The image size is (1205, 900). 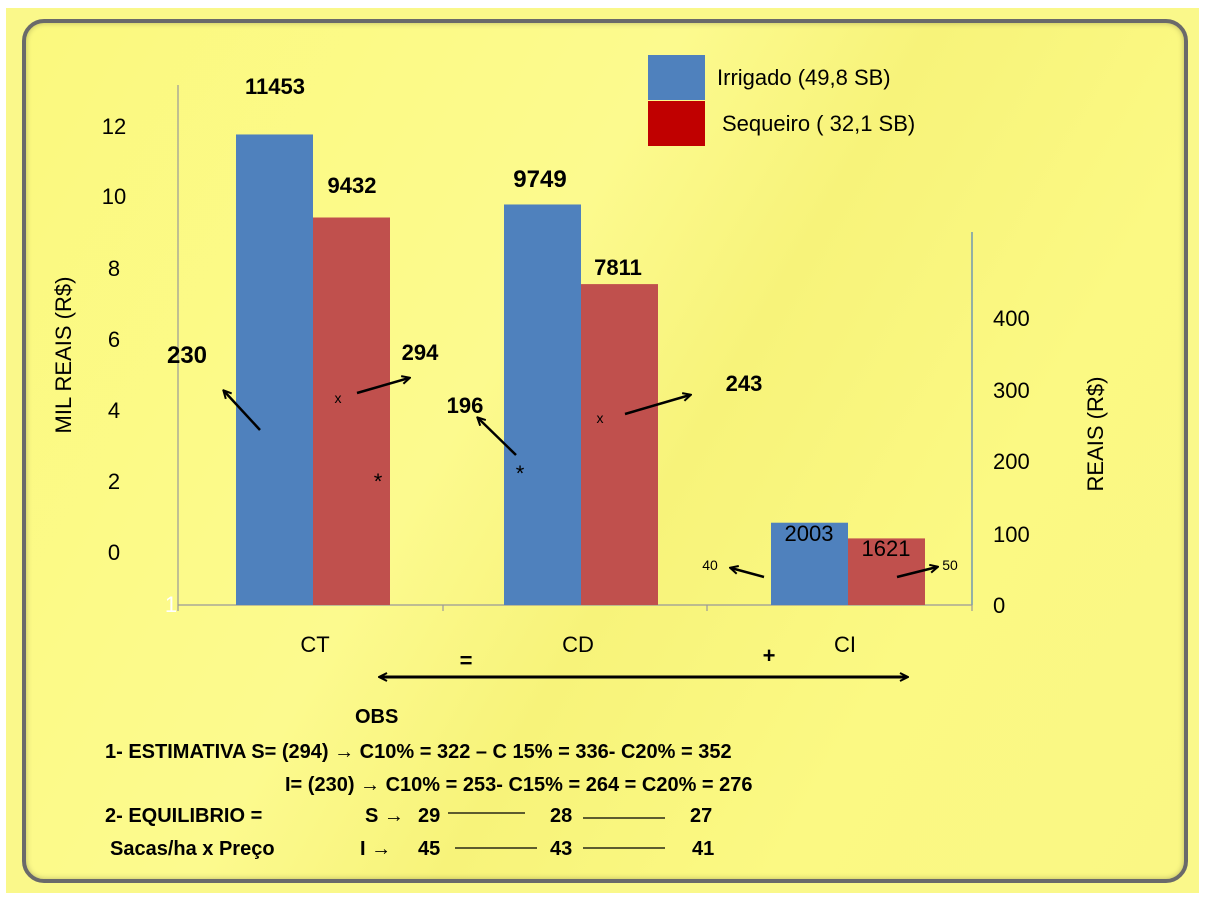 I want to click on y2-tick-label: 100, so click(x=1011, y=534).